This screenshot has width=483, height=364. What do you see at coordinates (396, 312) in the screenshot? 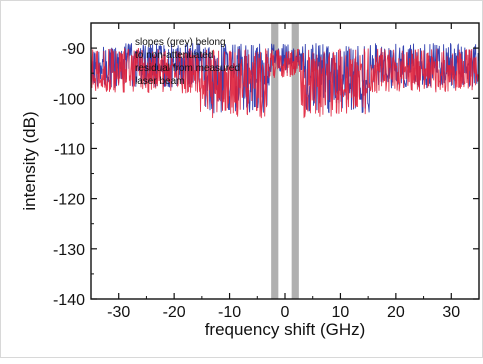
I see `x-tick-label: 20` at bounding box center [396, 312].